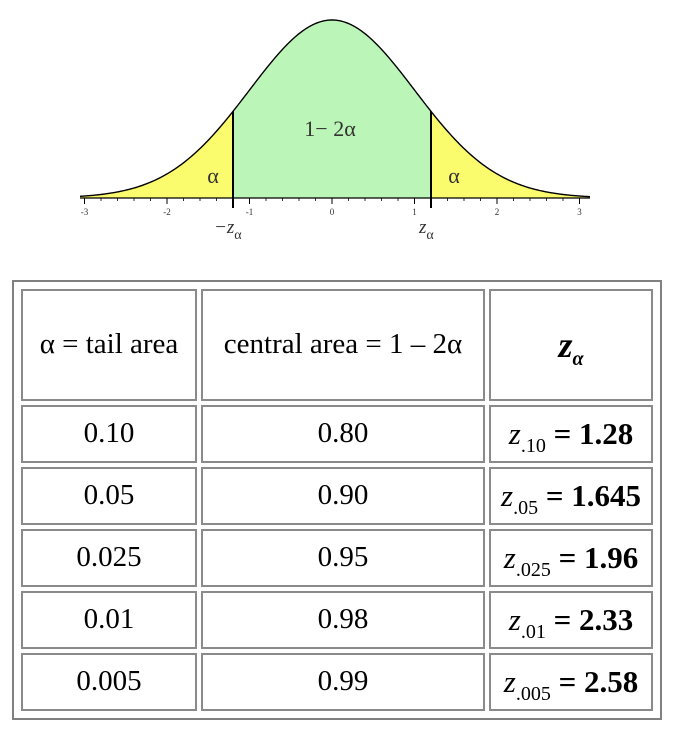 The width and height of the screenshot is (674, 730). I want to click on alpha-cell: 0.005, so click(109, 681).